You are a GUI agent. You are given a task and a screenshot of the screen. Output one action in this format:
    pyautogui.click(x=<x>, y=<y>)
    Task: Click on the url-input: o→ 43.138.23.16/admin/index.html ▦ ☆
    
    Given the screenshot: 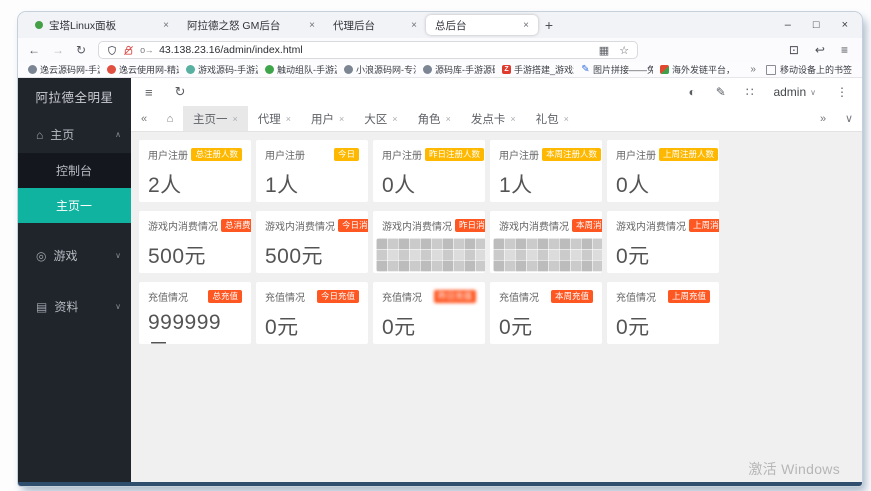 What is the action you would take?
    pyautogui.click(x=368, y=50)
    